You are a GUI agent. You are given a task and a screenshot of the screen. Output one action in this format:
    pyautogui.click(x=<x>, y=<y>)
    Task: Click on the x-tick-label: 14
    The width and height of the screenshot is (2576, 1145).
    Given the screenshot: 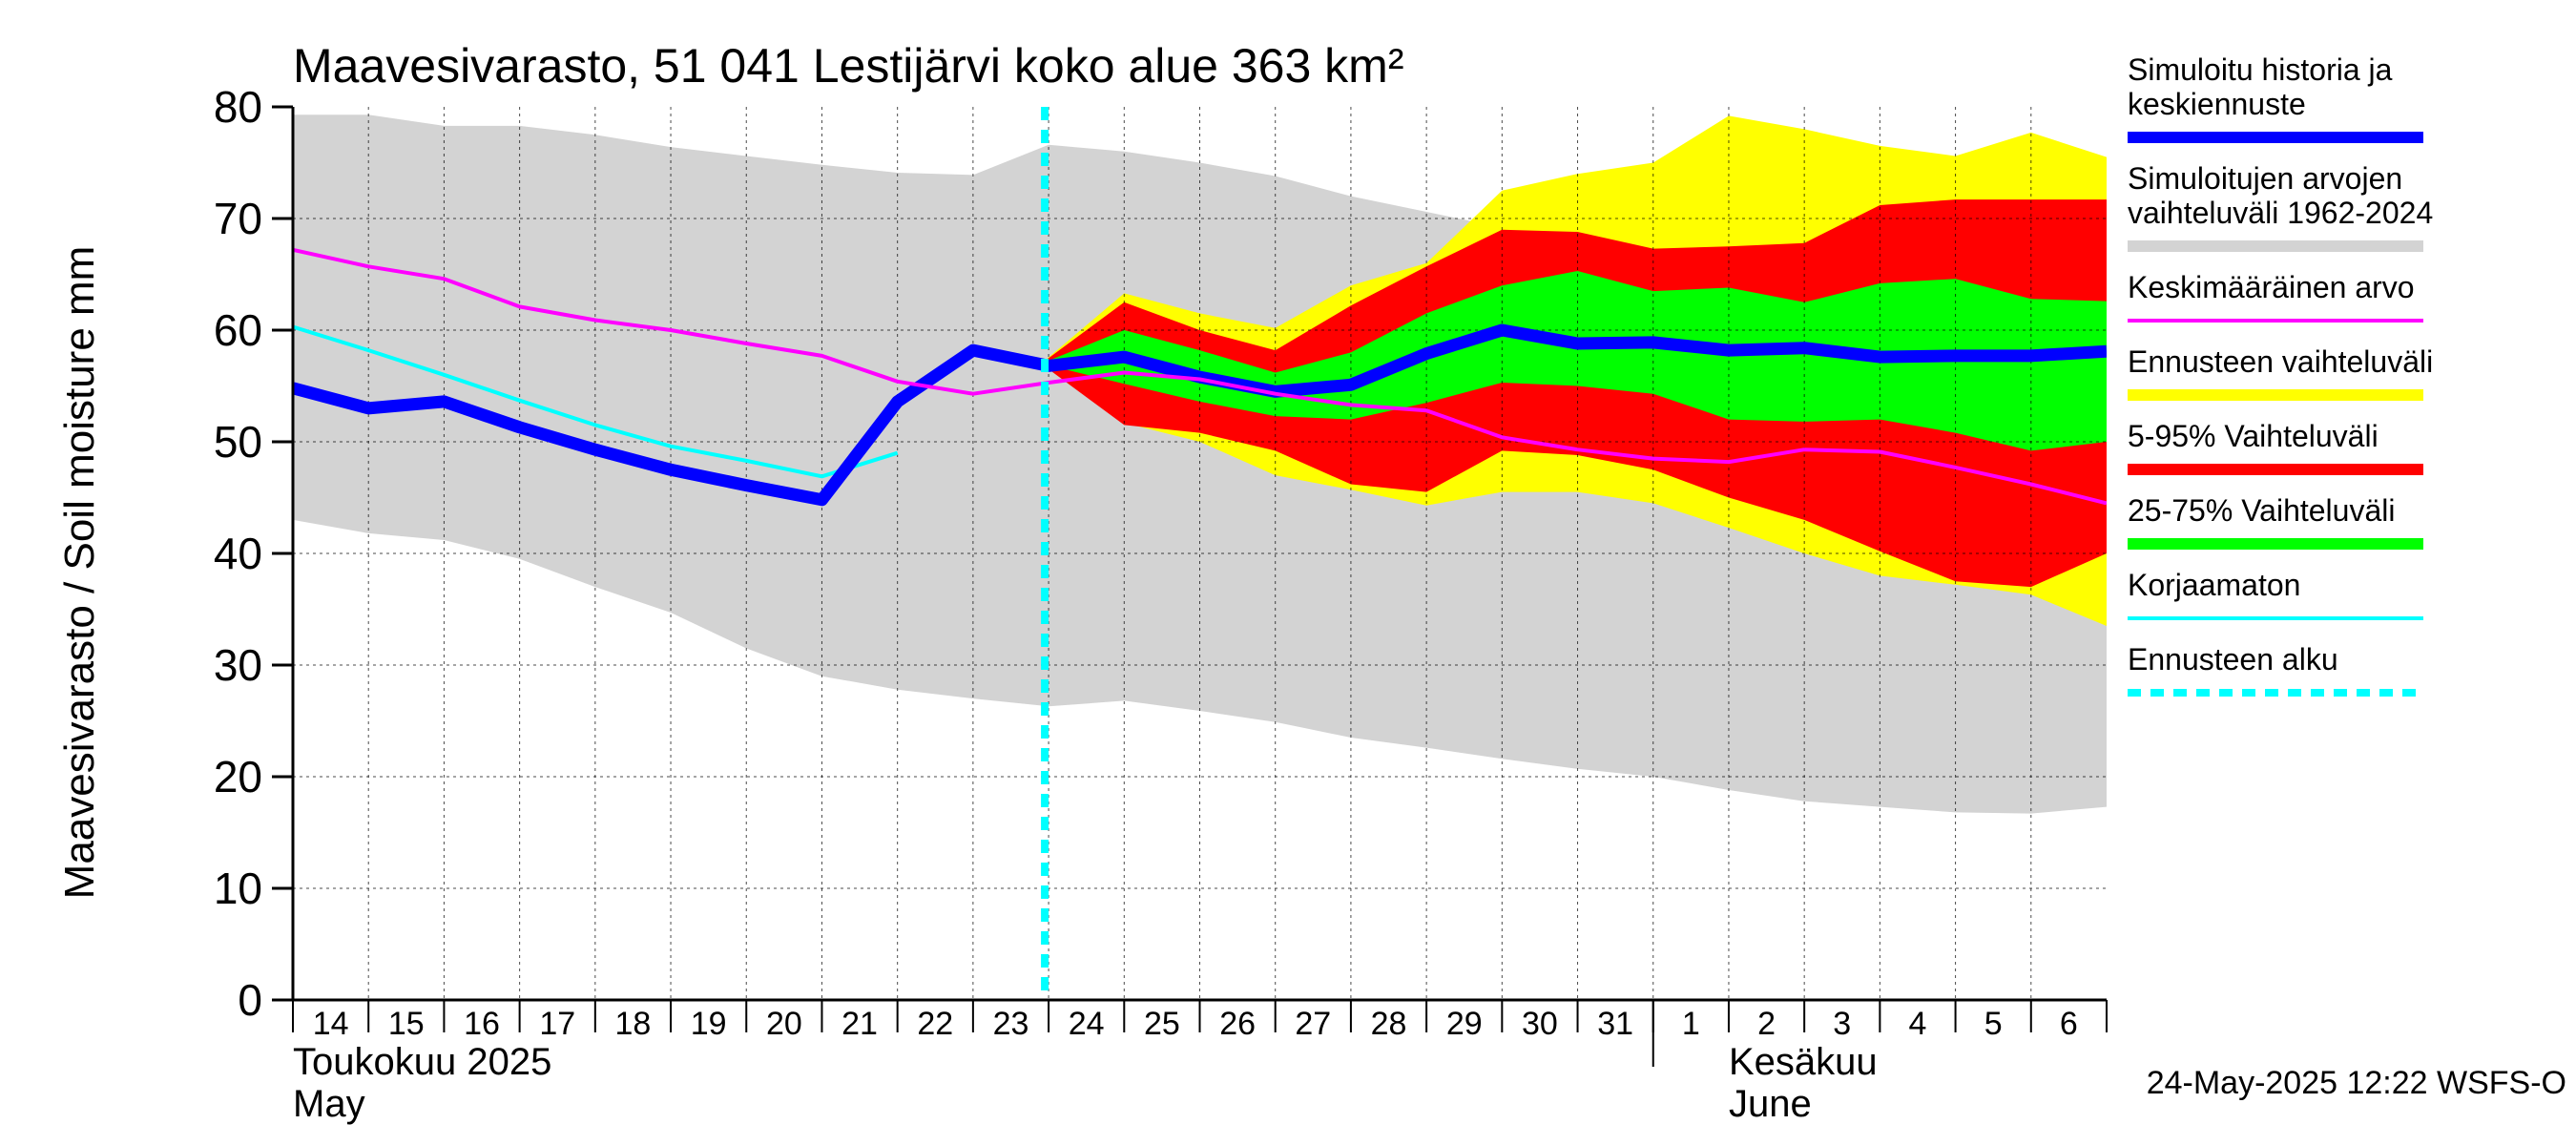 What is the action you would take?
    pyautogui.click(x=331, y=1024)
    